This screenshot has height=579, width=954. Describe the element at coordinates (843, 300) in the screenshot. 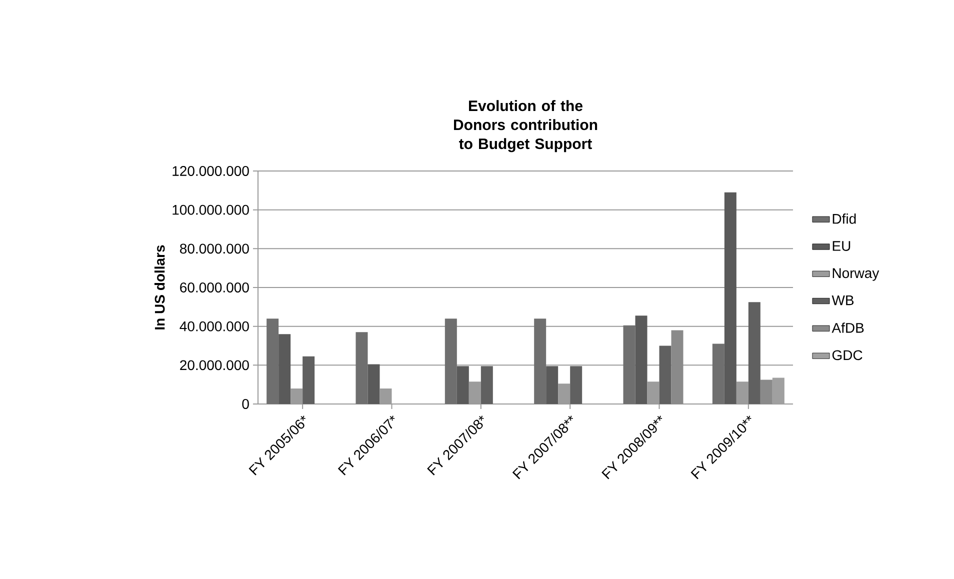

I see `legend-label: WB` at that location.